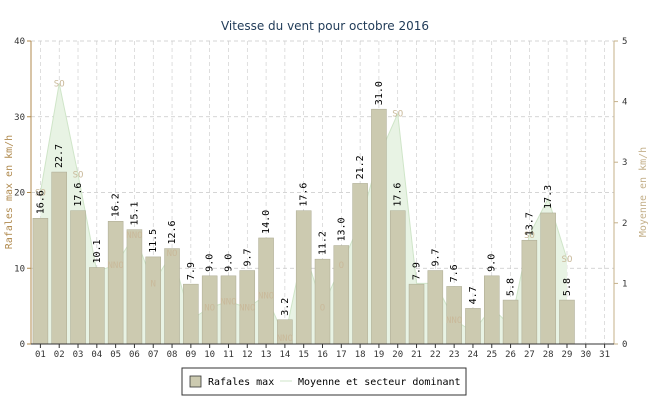 This screenshot has width=650, height=400. What do you see at coordinates (153, 241) in the screenshot?
I see `bar-value-label: 11.5` at bounding box center [153, 241].